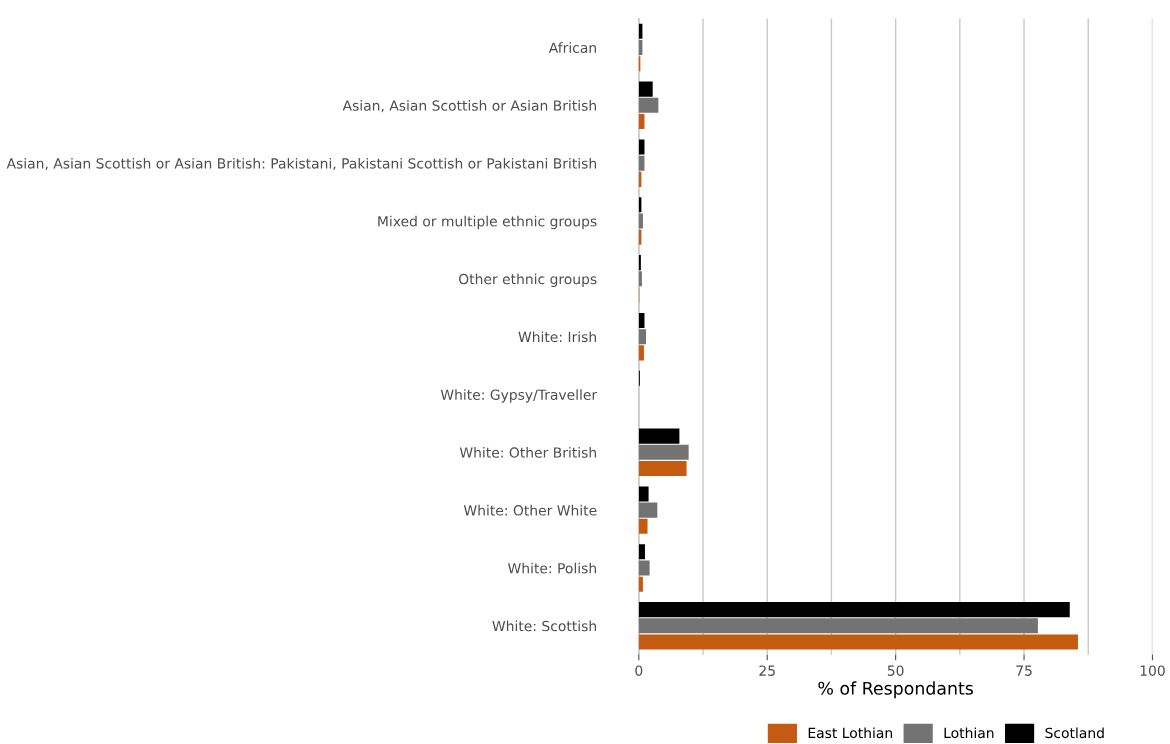  Describe the element at coordinates (530, 510) in the screenshot. I see `y-tick-label: White: Other White` at that location.